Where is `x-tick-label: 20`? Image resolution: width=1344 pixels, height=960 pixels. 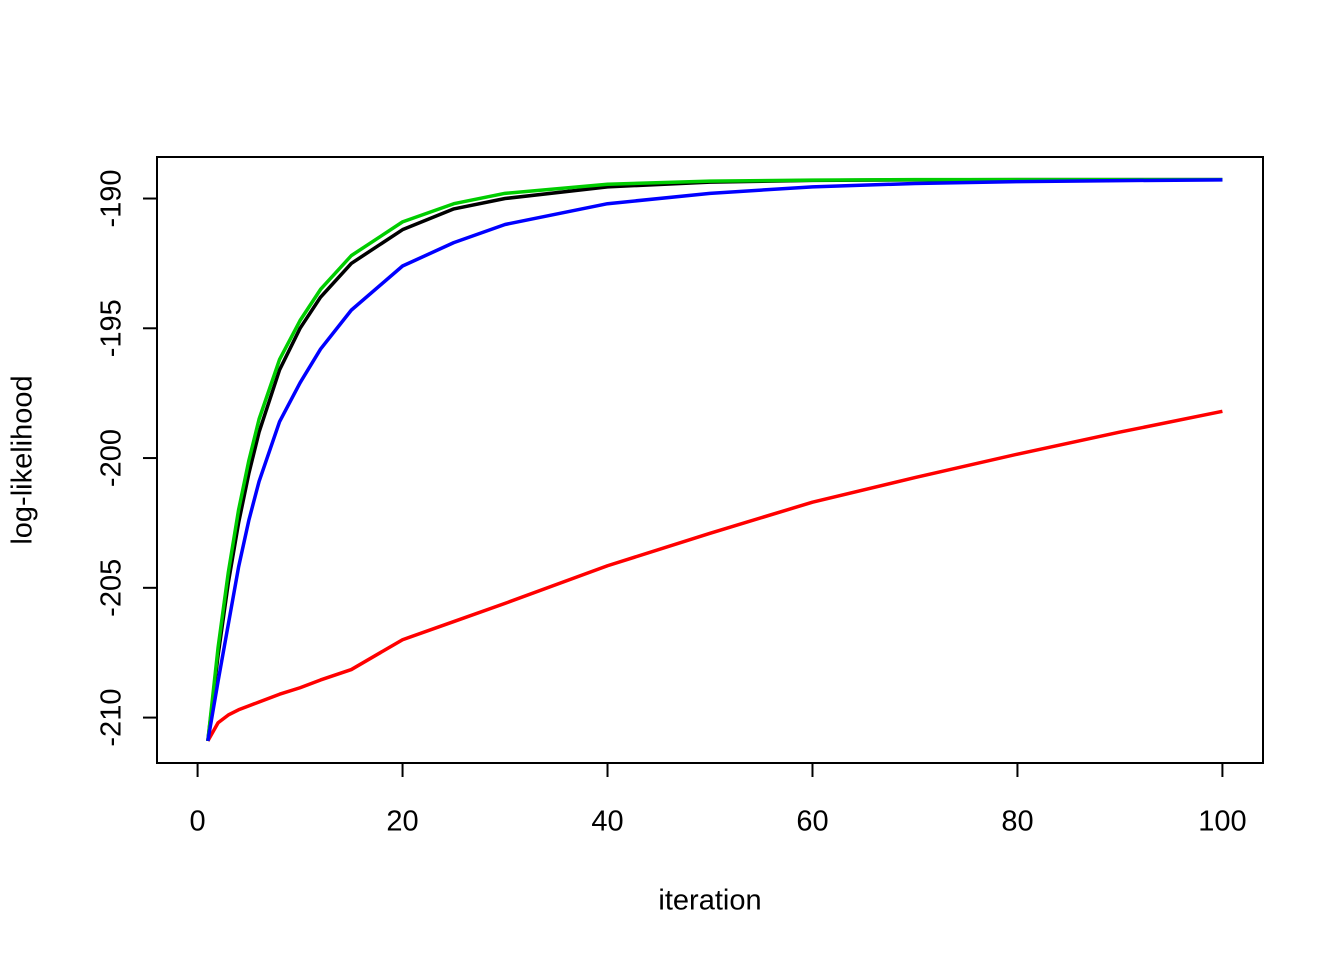 x-tick-label: 20 is located at coordinates (402, 822).